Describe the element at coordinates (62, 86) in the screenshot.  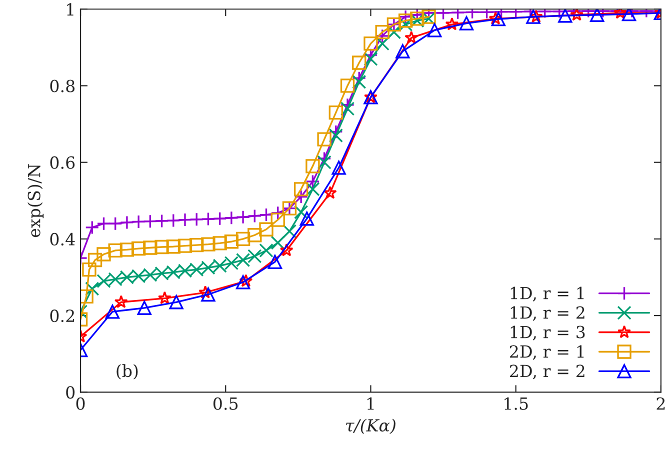
I see `y-tick-label: 0.8` at that location.